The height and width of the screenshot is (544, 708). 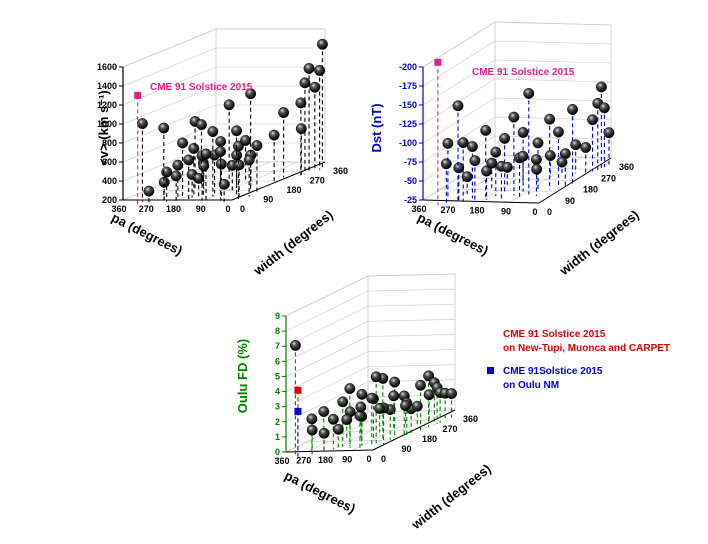 I want to click on oulu-floor-grid, so click(x=348, y=431).